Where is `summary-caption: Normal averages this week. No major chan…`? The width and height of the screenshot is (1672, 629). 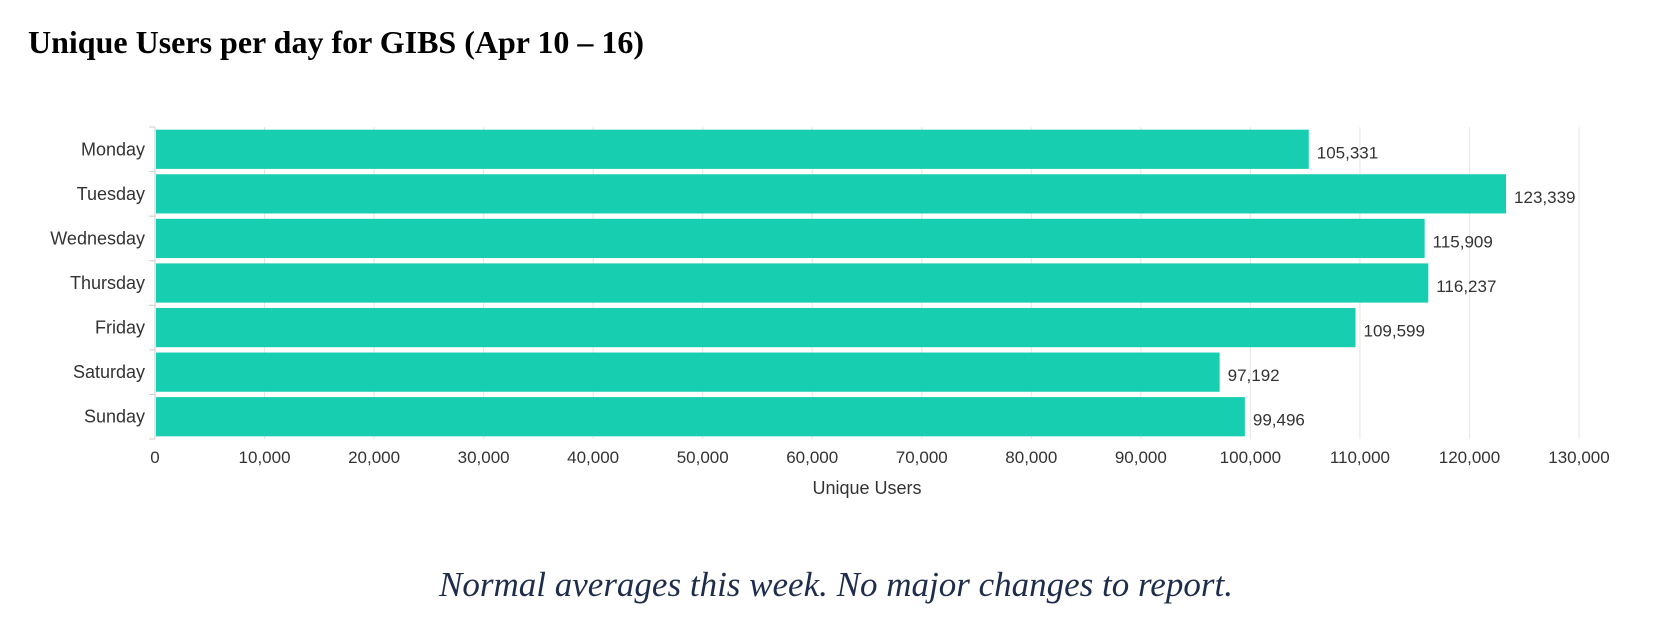
summary-caption: Normal averages this week. No major chan… is located at coordinates (836, 584).